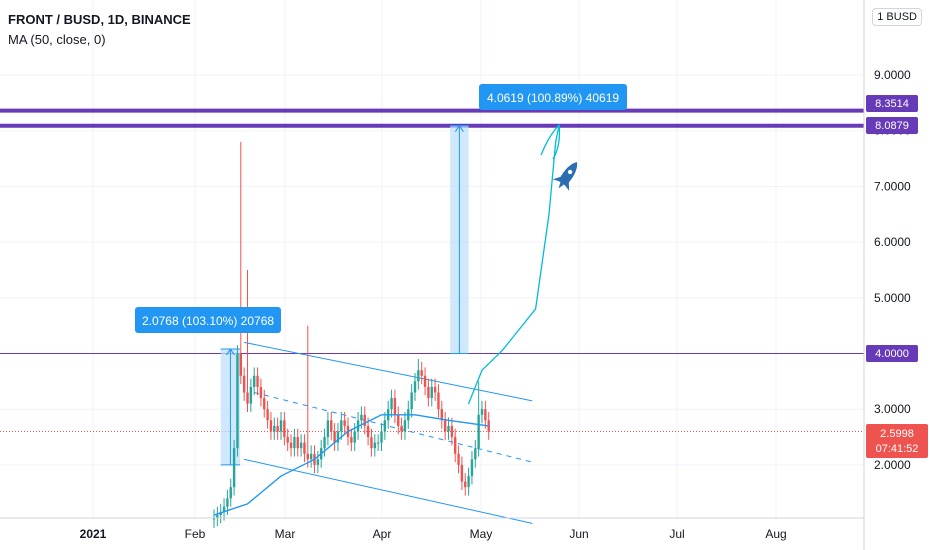 This screenshot has height=550, width=932. I want to click on symbol-title: FRONT / BUSD, 1D, BINANCE, so click(99, 19).